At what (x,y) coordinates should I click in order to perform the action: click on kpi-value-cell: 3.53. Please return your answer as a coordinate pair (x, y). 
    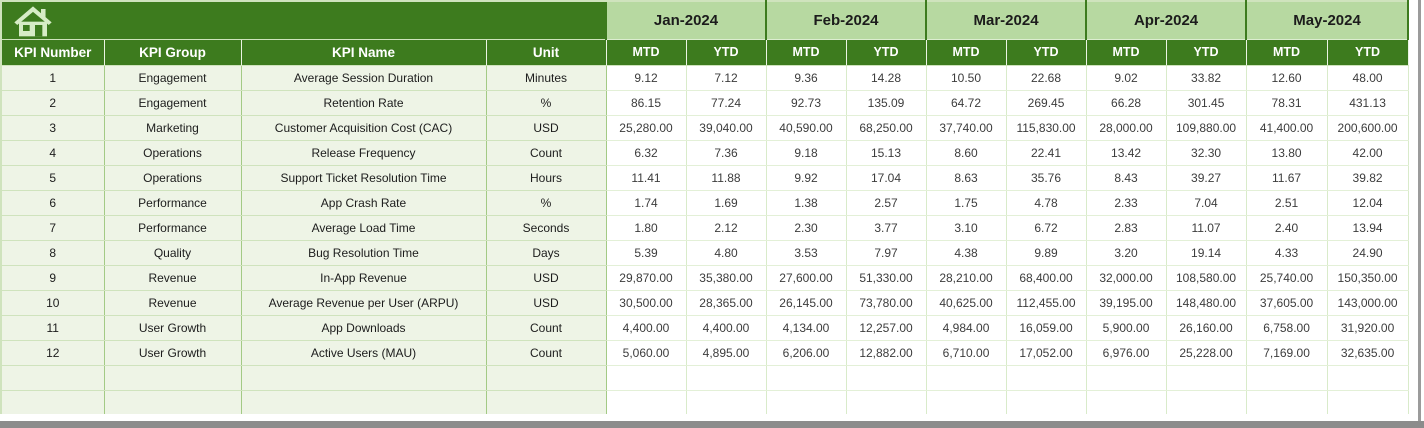
    Looking at the image, I should click on (806, 253).